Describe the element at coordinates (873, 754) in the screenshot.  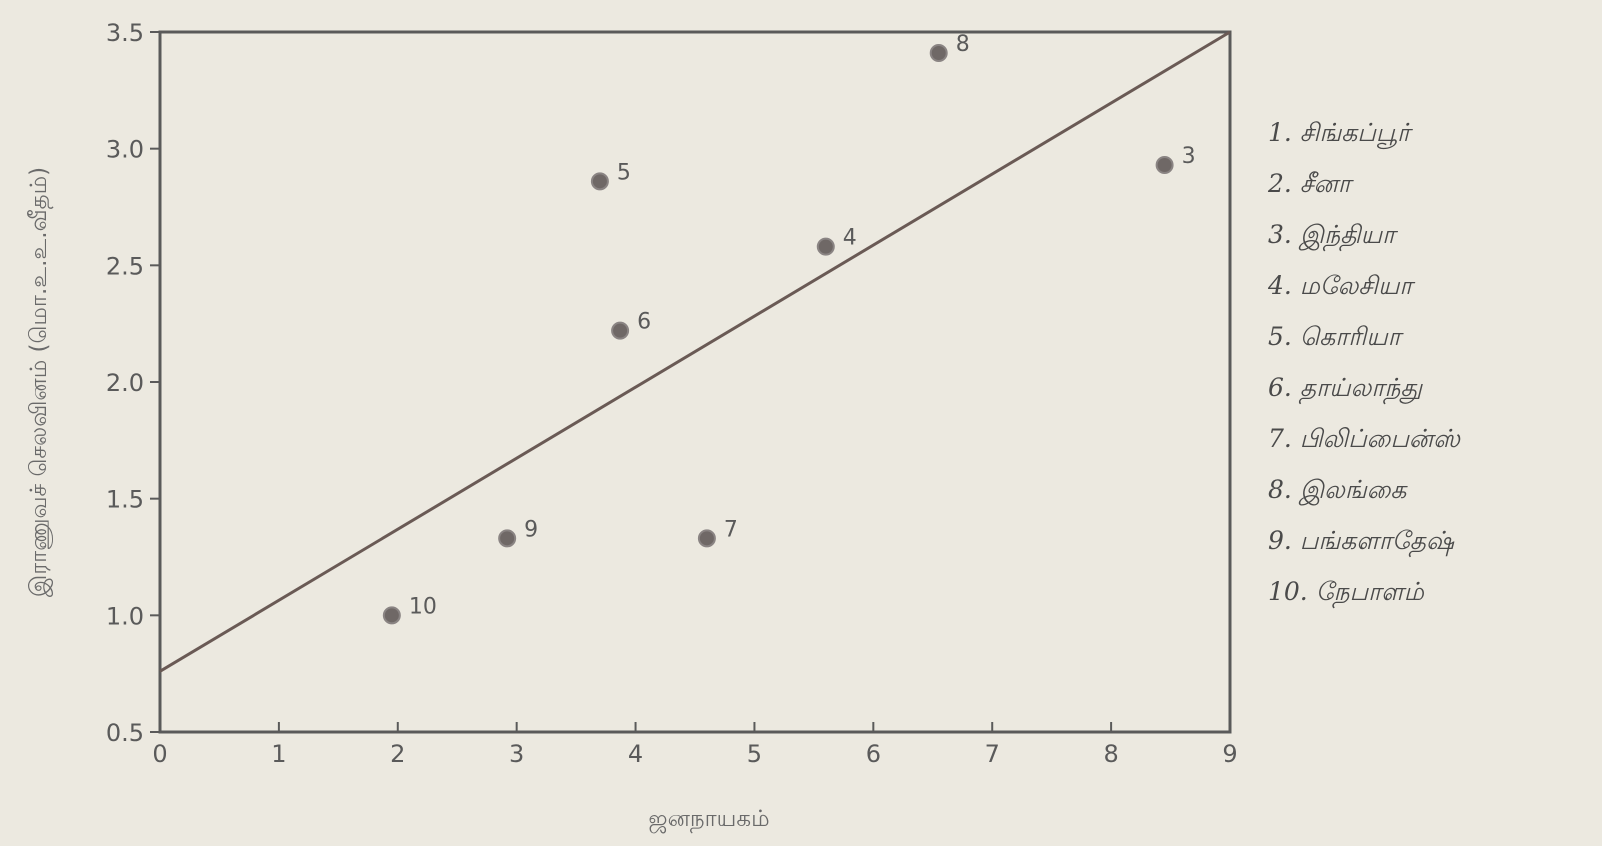
I see `x-tick-label: 6` at that location.